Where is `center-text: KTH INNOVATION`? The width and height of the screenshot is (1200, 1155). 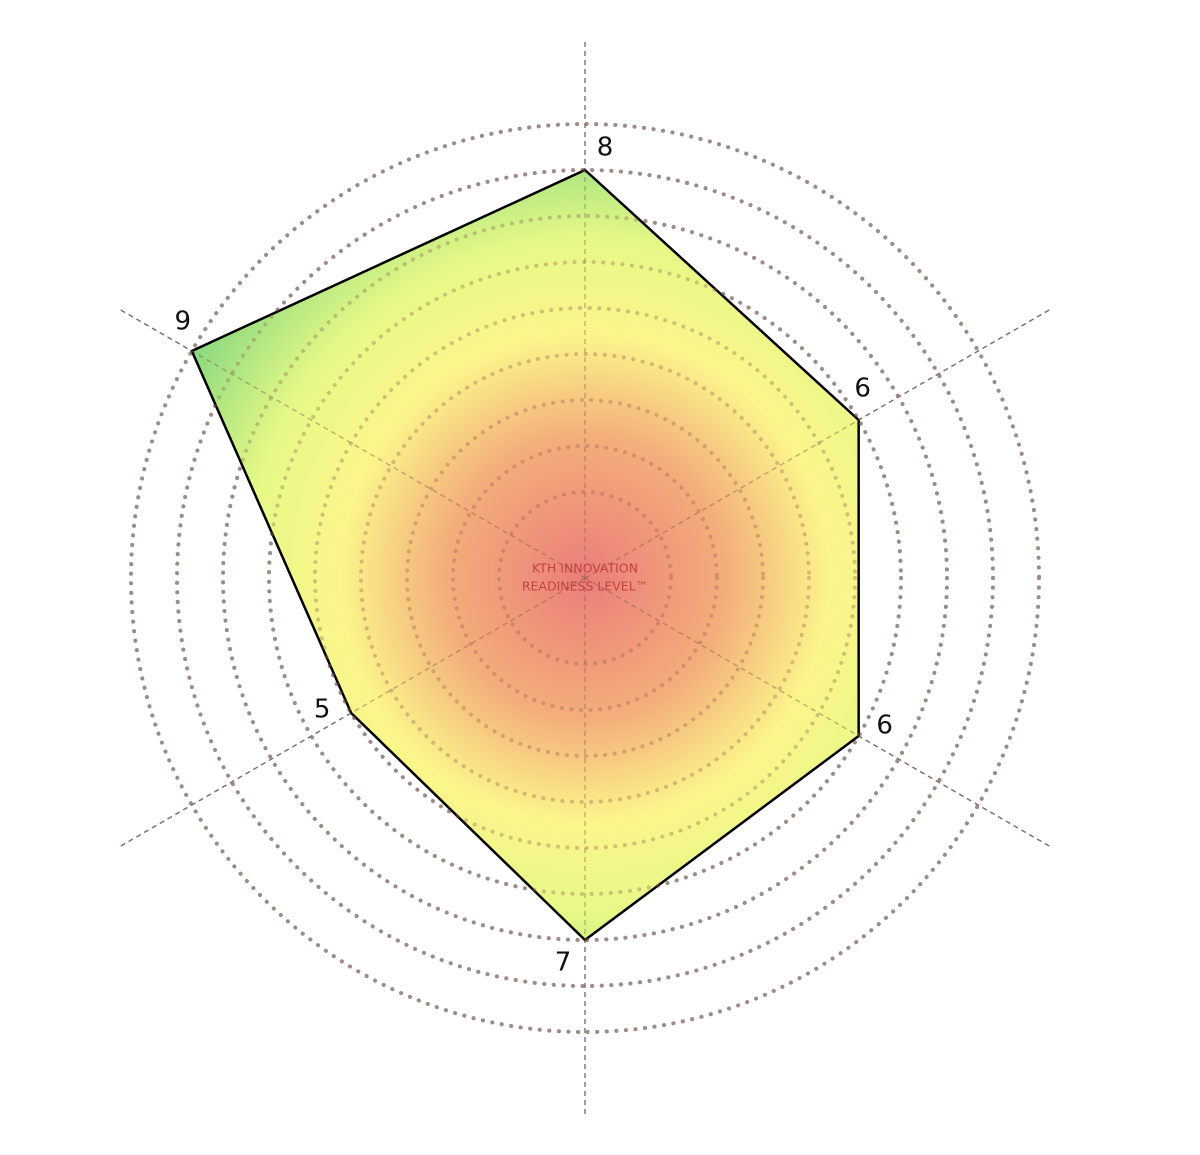 center-text: KTH INNOVATION is located at coordinates (585, 568).